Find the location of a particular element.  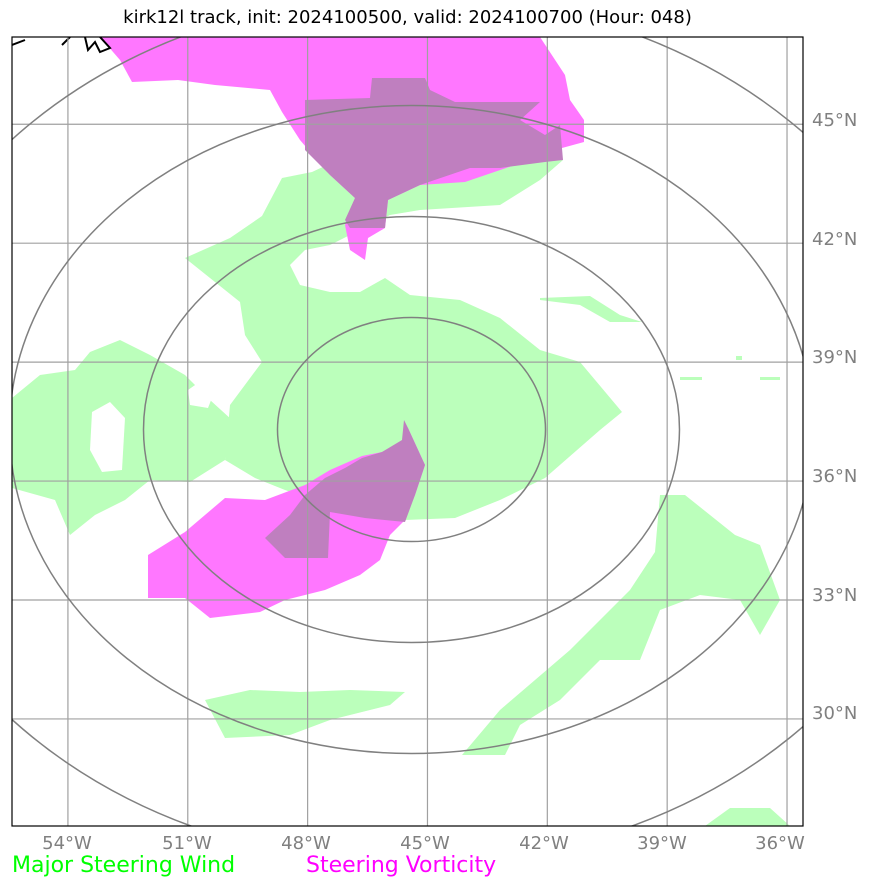

overlap-area-north is located at coordinates (434, 153).